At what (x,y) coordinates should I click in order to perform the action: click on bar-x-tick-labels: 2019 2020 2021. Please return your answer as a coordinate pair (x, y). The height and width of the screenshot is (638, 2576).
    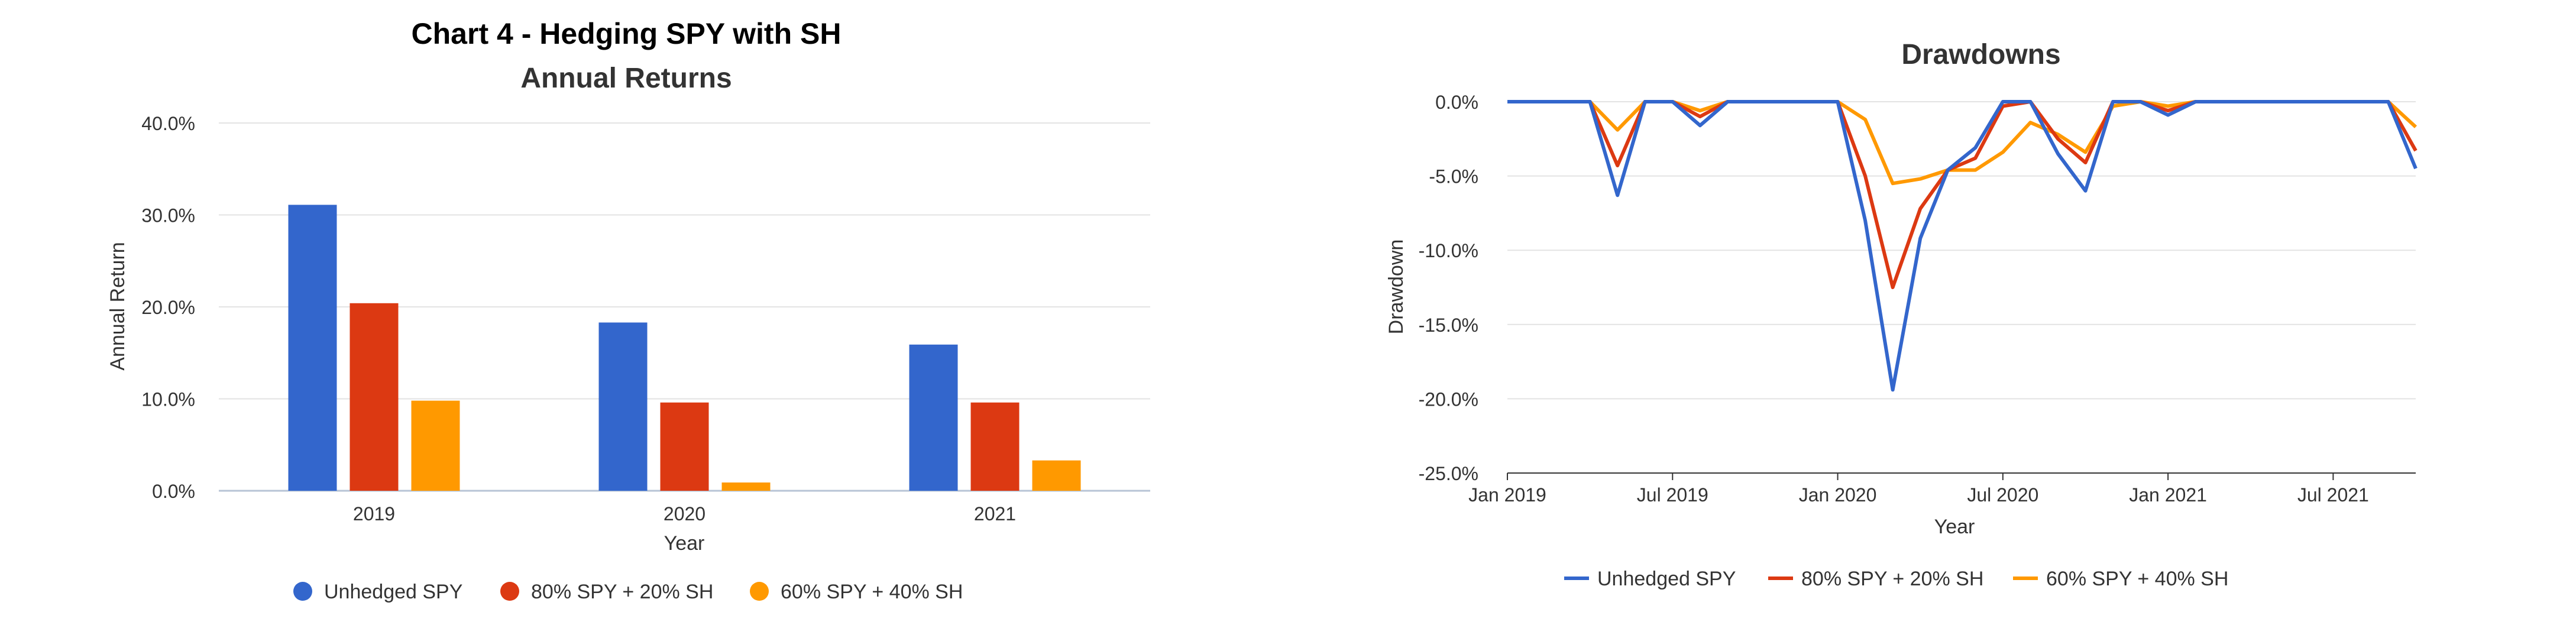
    Looking at the image, I should click on (685, 513).